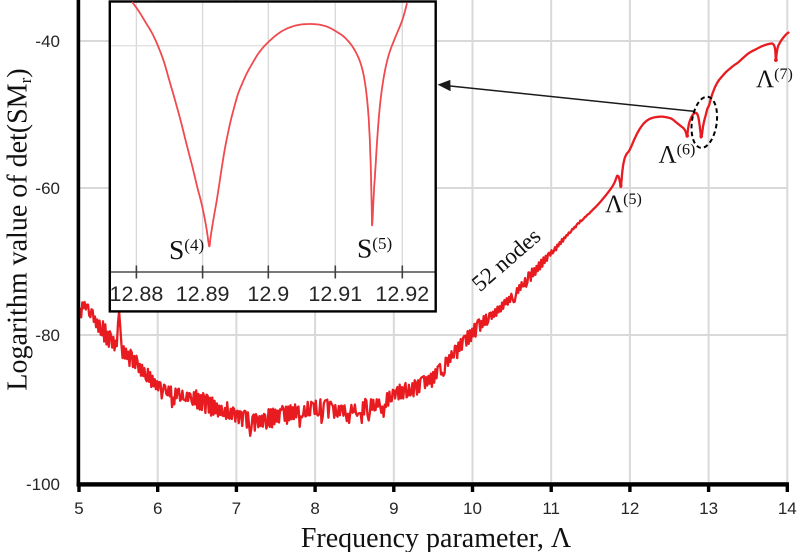  I want to click on svg-text: 9, so click(393, 508).